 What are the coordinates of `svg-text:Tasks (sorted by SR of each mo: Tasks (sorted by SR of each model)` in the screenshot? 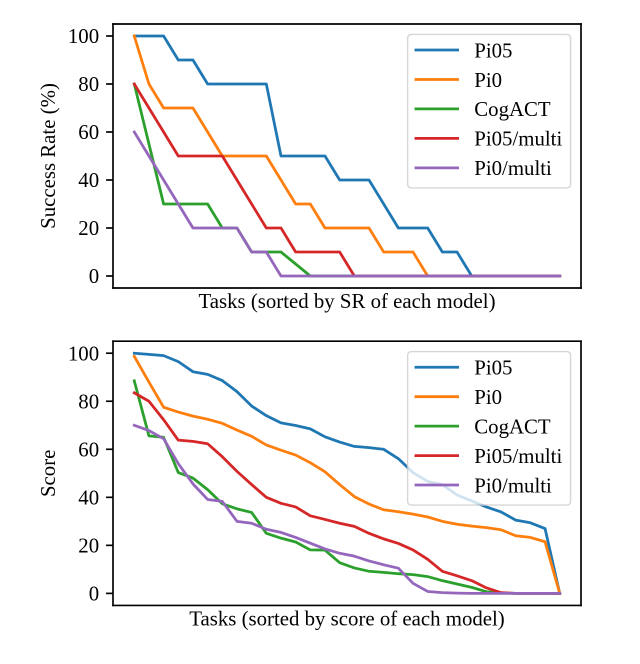 It's located at (346, 301).